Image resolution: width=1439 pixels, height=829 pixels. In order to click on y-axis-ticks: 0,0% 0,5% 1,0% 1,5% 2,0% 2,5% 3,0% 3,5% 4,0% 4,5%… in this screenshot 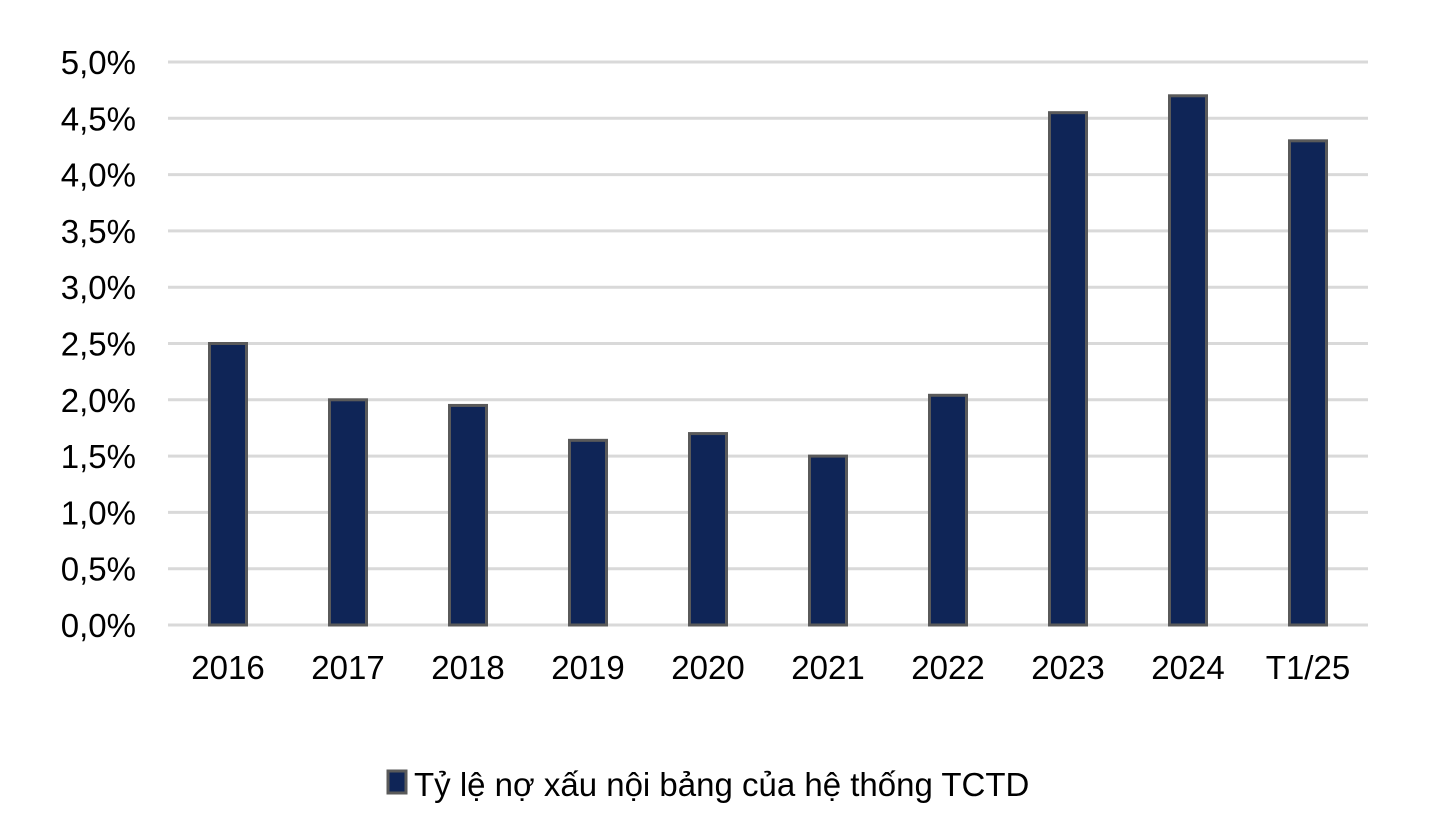, I will do `click(98, 344)`.